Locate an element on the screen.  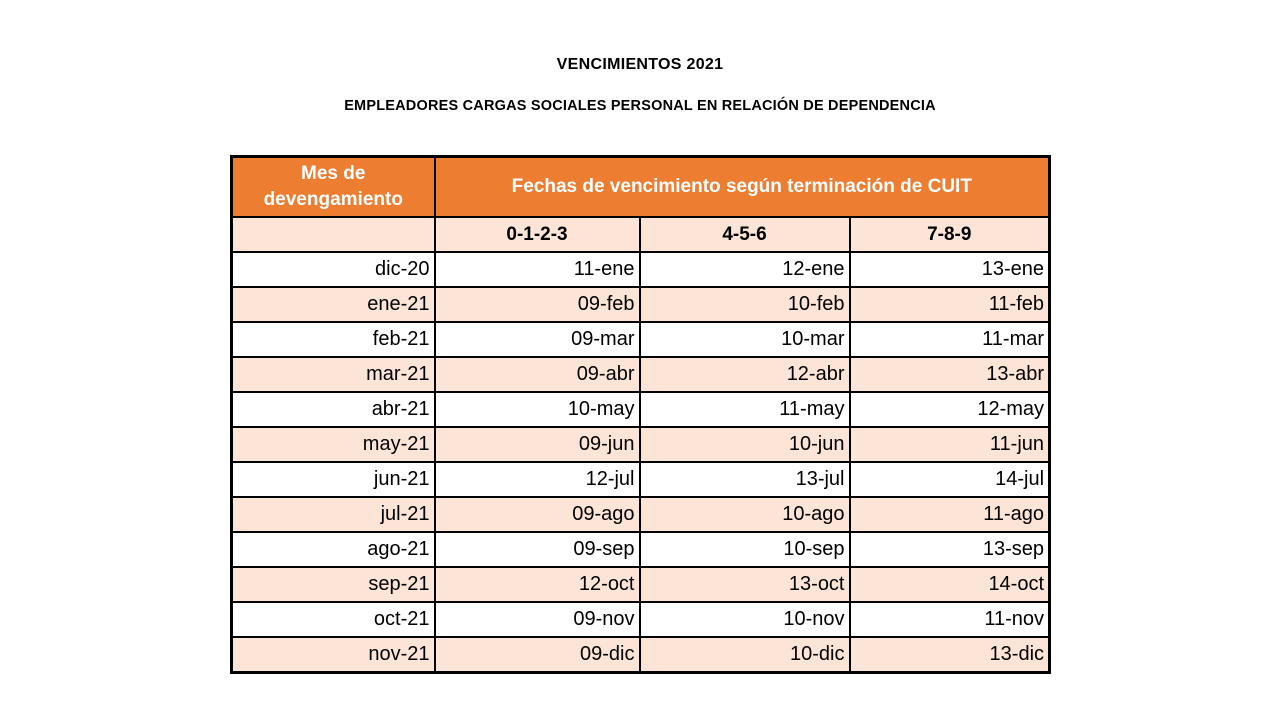
due-date-cell: 10-may is located at coordinates (537, 409).